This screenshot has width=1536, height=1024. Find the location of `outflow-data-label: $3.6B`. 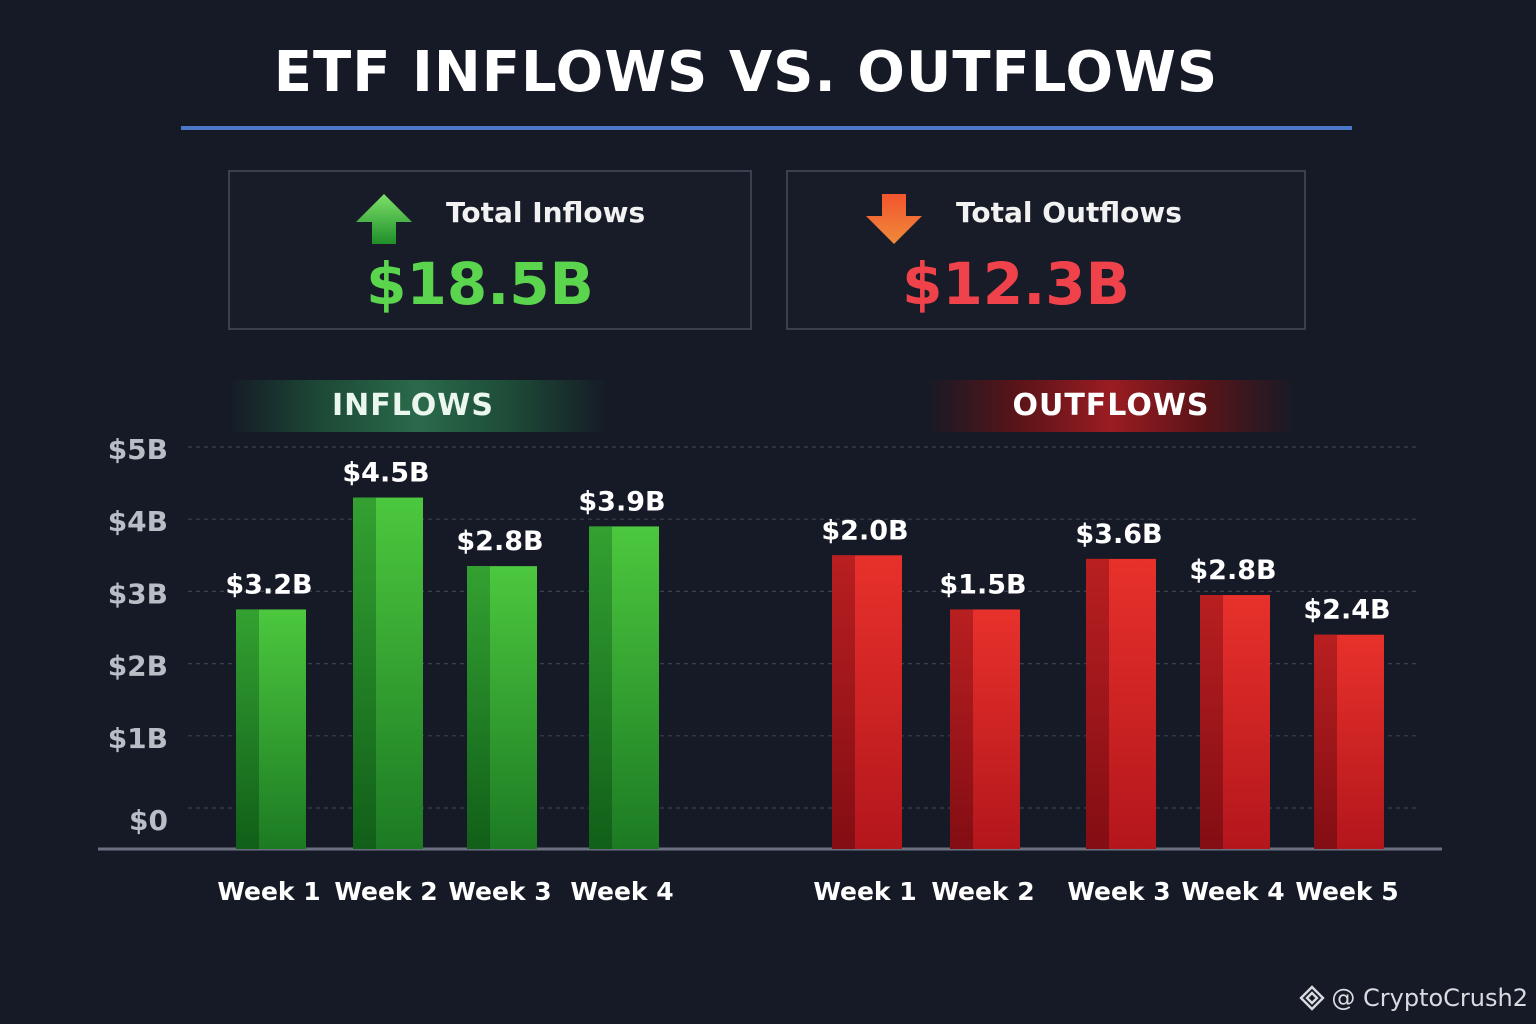

outflow-data-label: $3.6B is located at coordinates (1118, 534).